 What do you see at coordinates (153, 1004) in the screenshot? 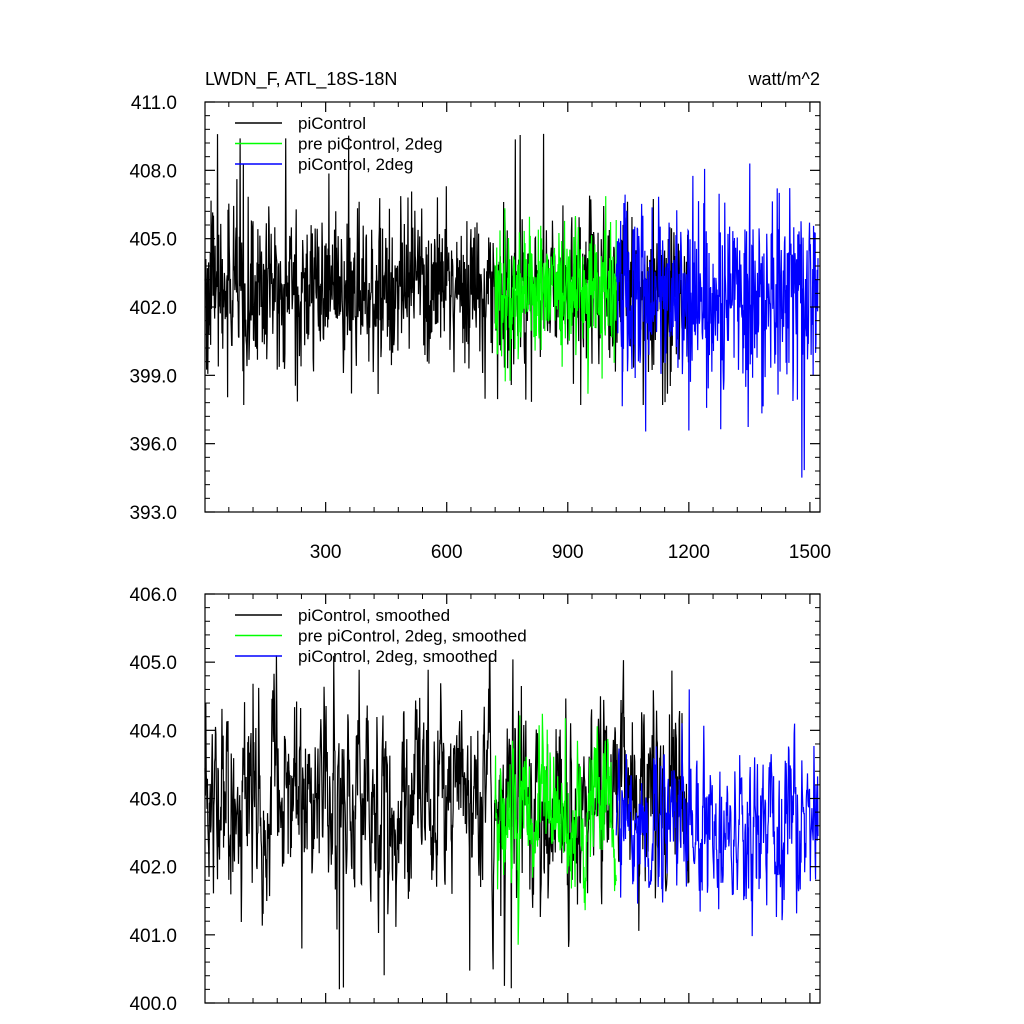
I see `y-tick-label: 400.0` at bounding box center [153, 1004].